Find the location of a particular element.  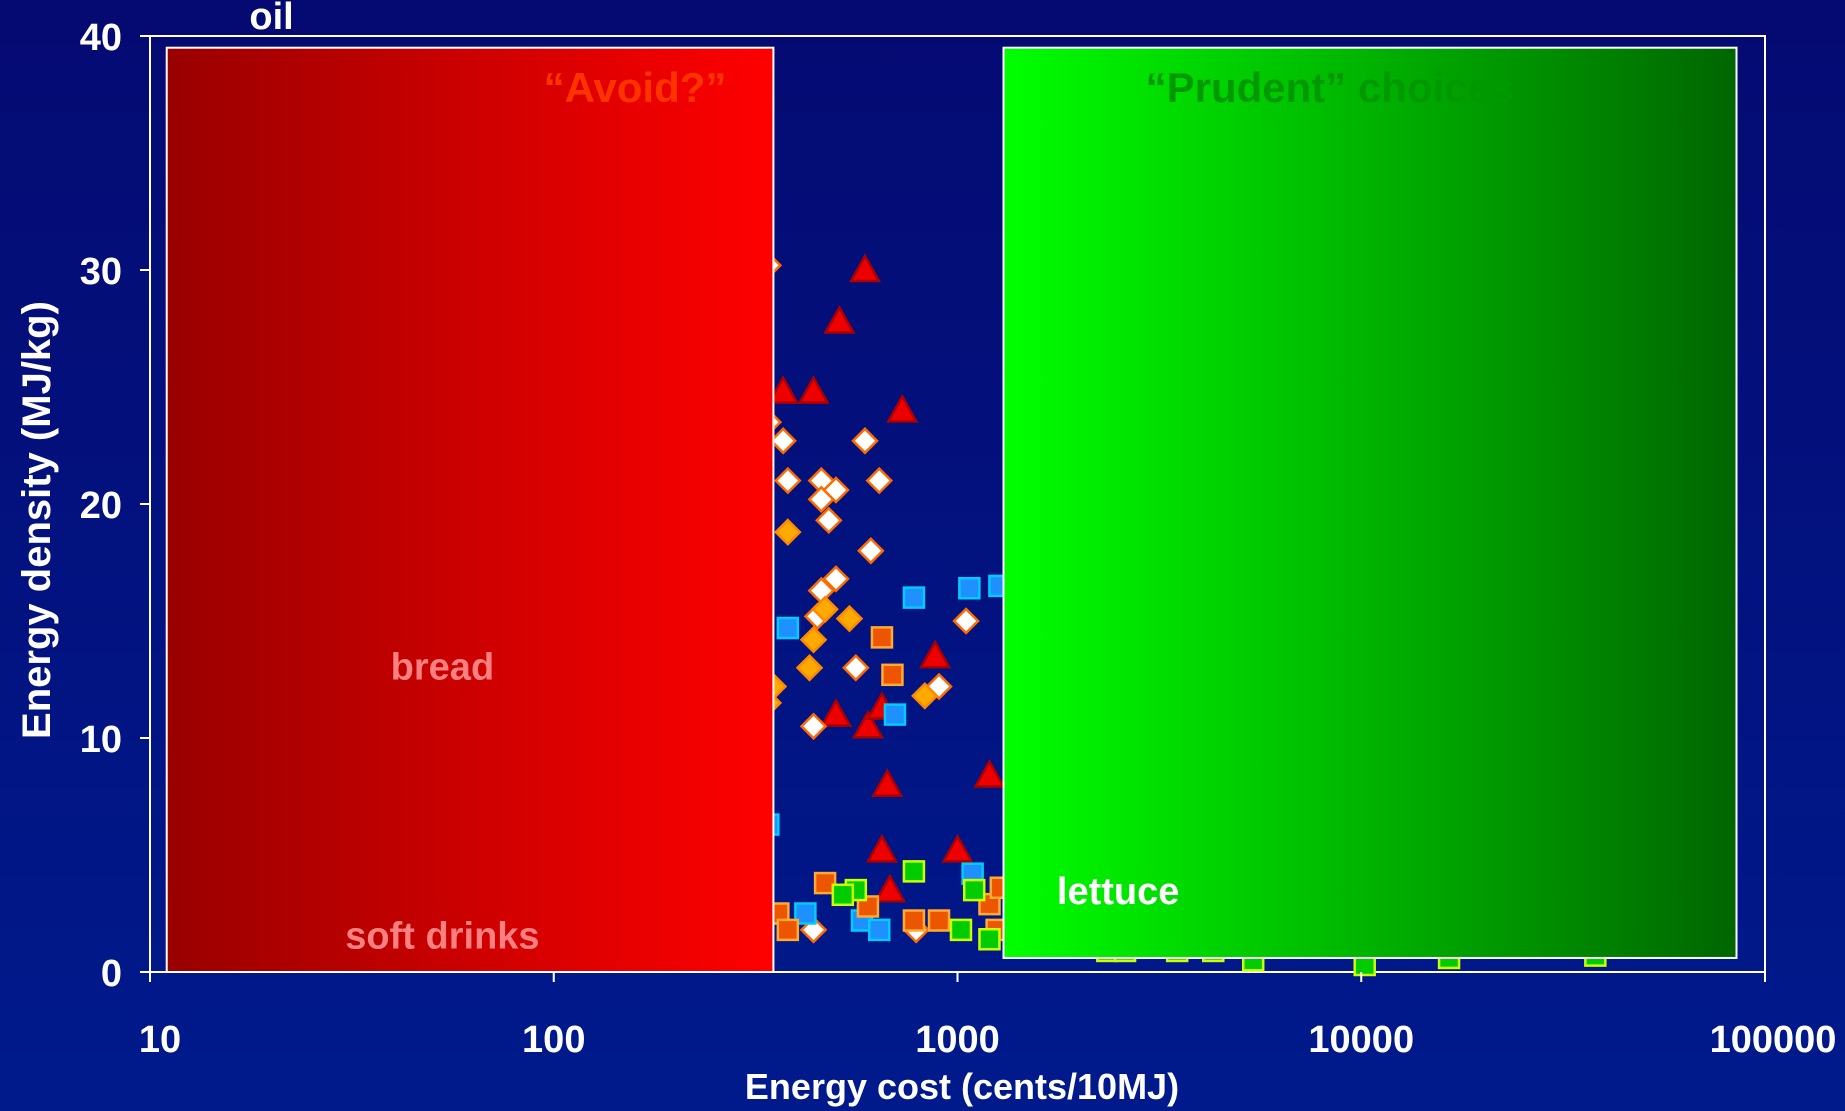

x-tick-label: 100 is located at coordinates (553, 1040).